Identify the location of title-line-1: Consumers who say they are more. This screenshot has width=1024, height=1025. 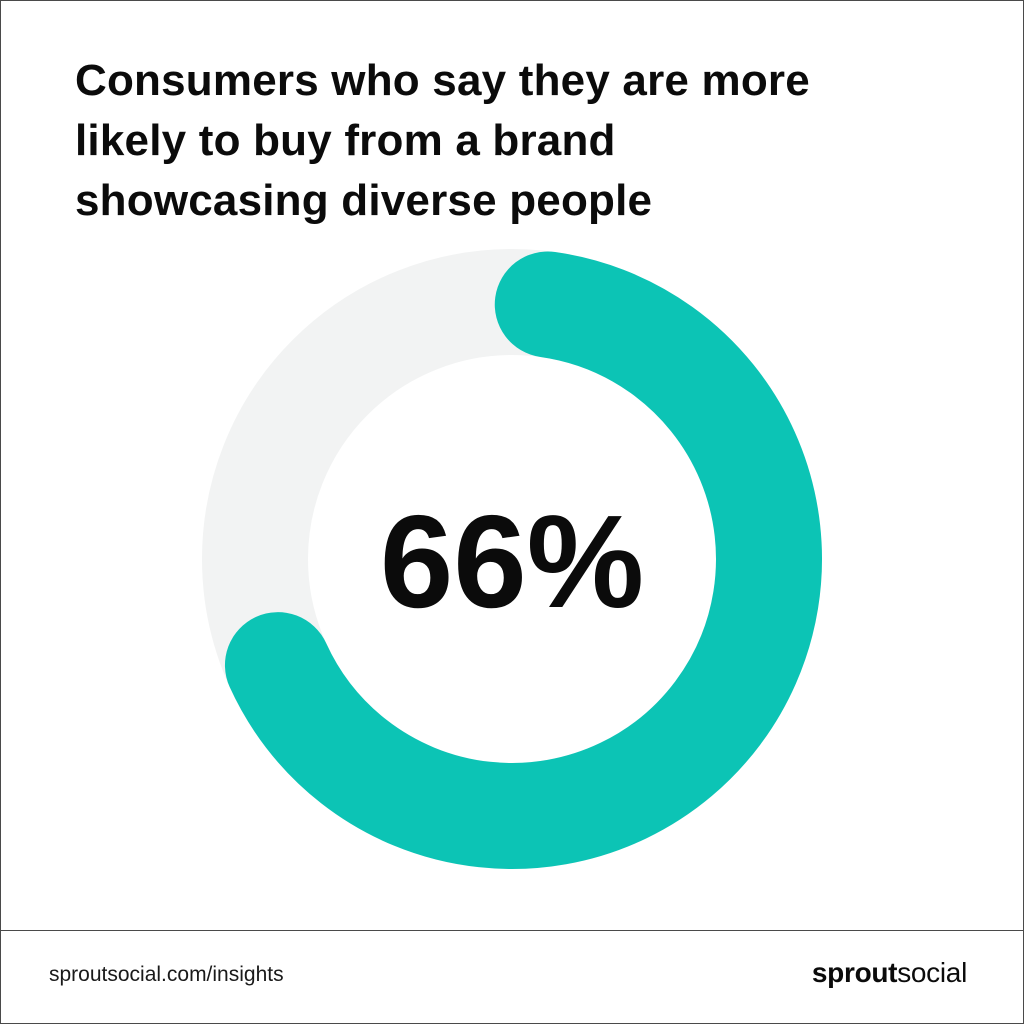
(442, 80).